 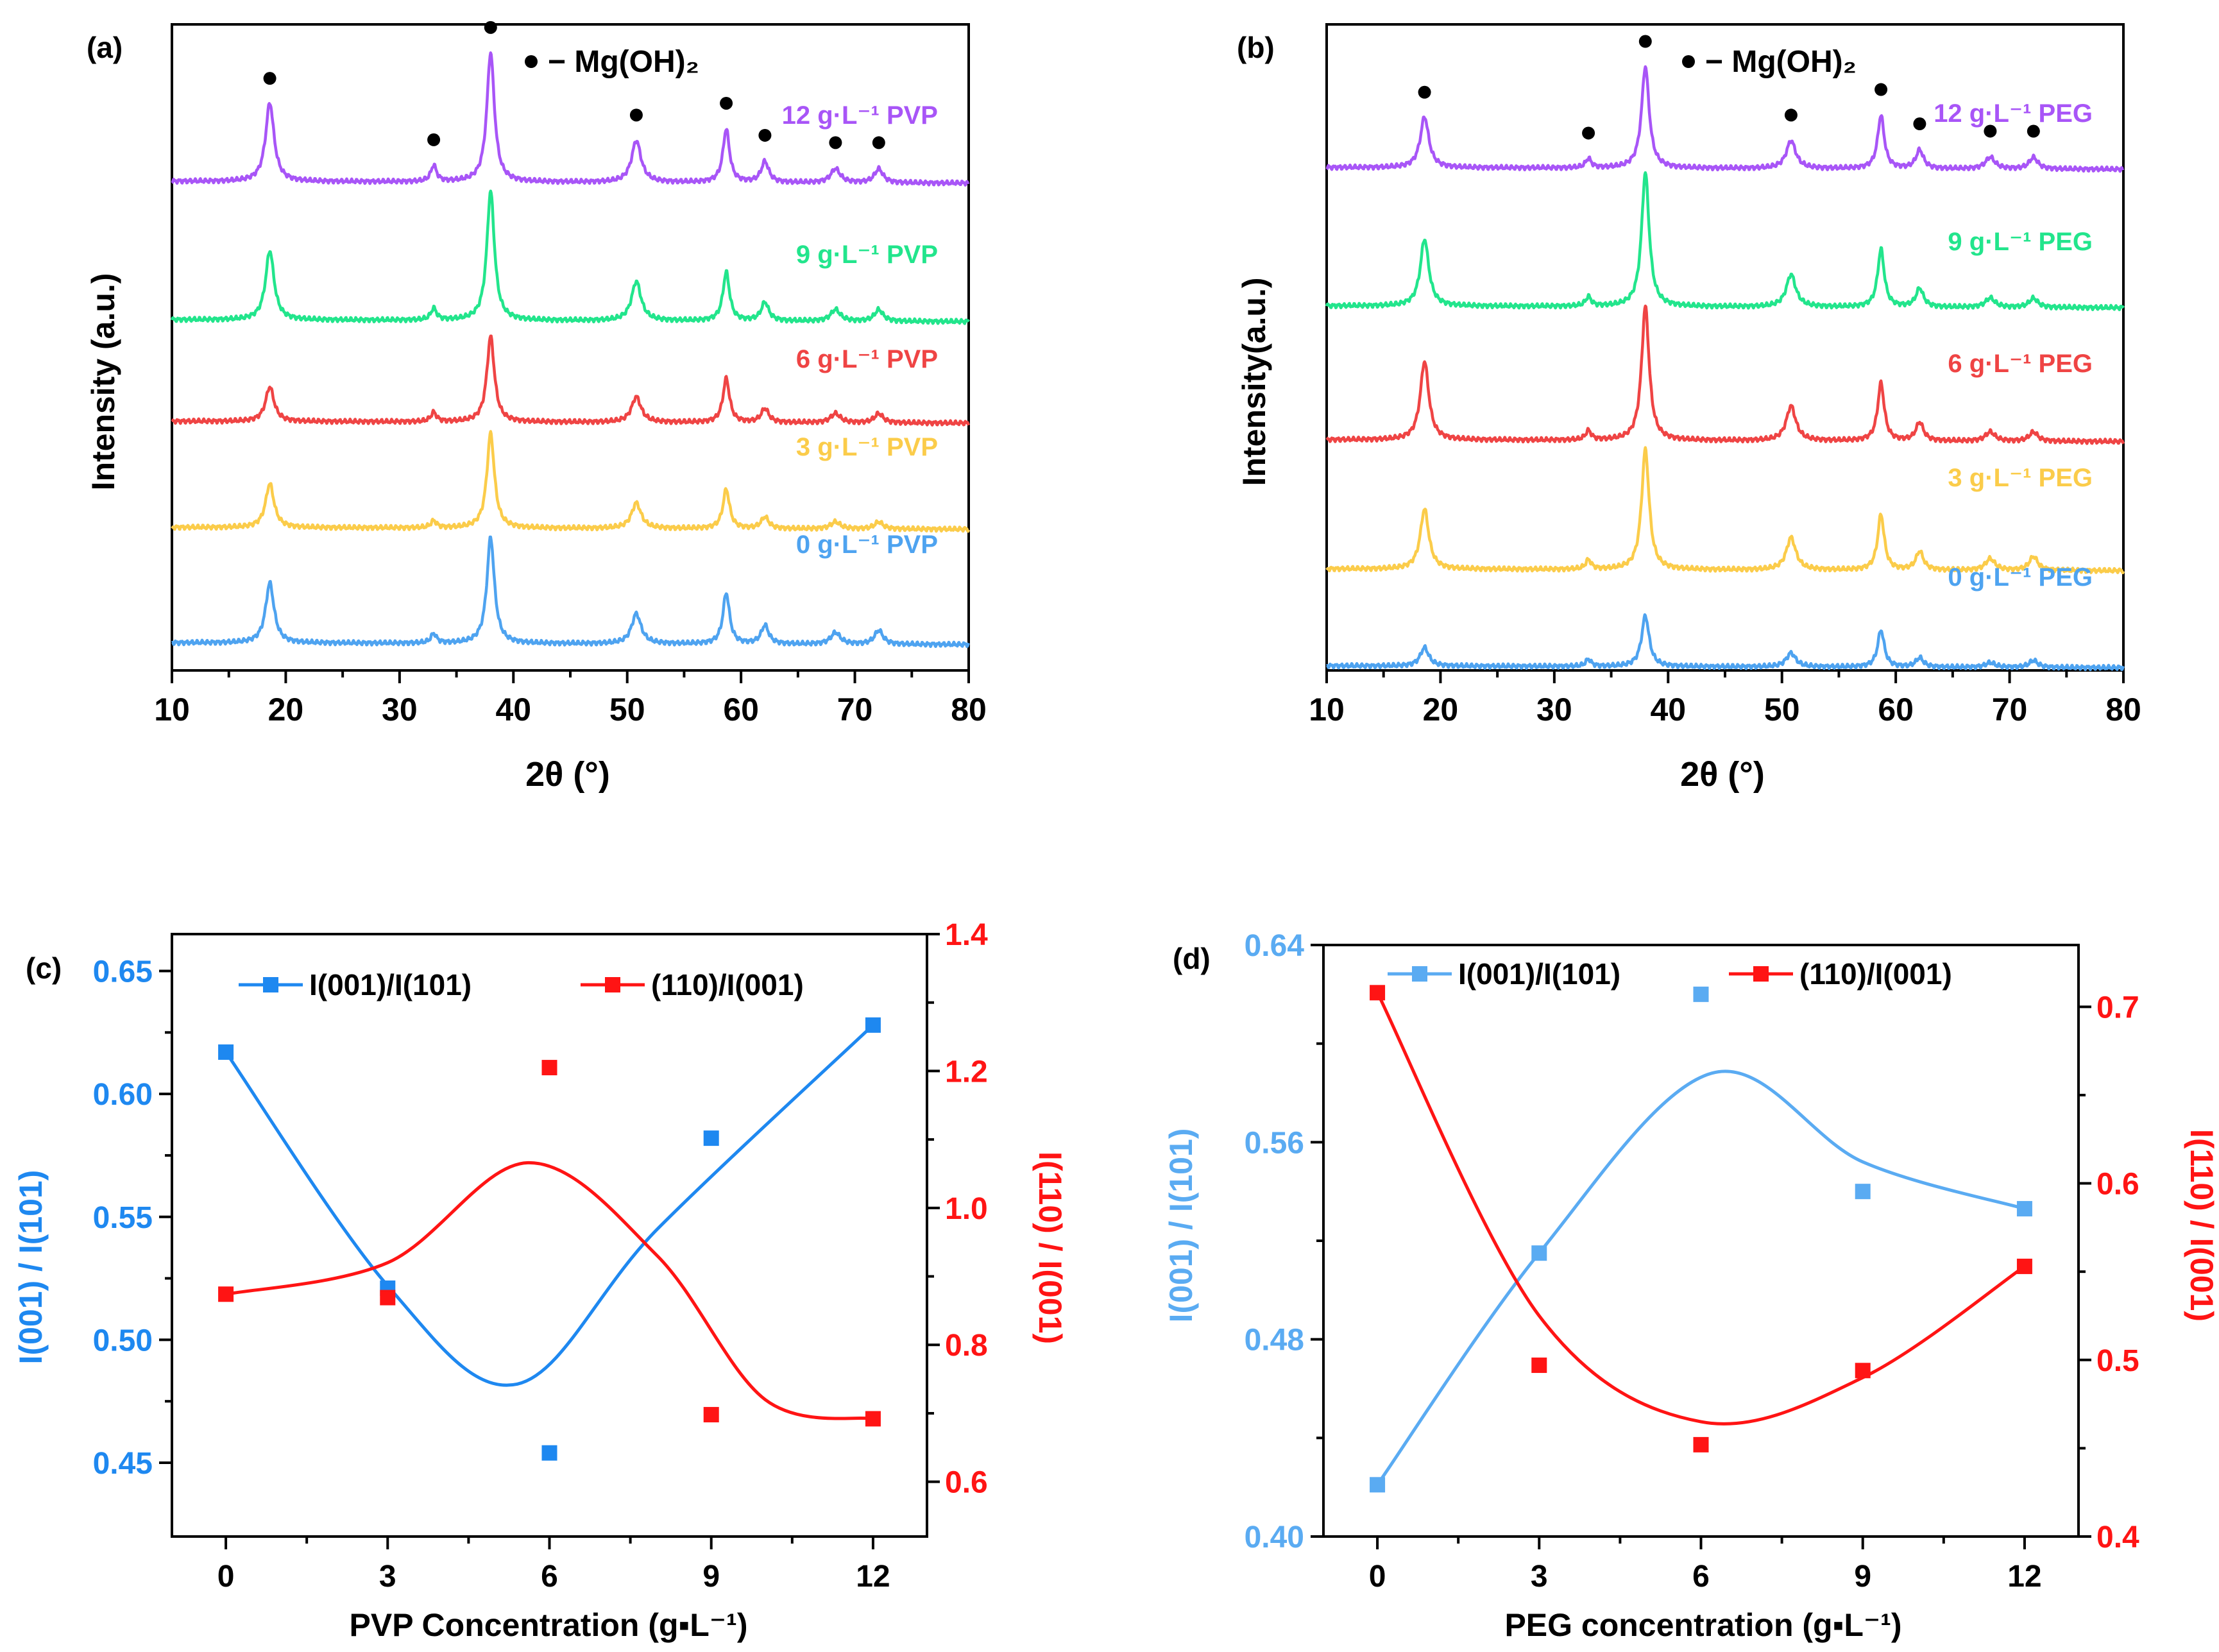 What do you see at coordinates (2020, 577) in the screenshot?
I see `series-label-4: 0 g·L⁻¹ PEG` at bounding box center [2020, 577].